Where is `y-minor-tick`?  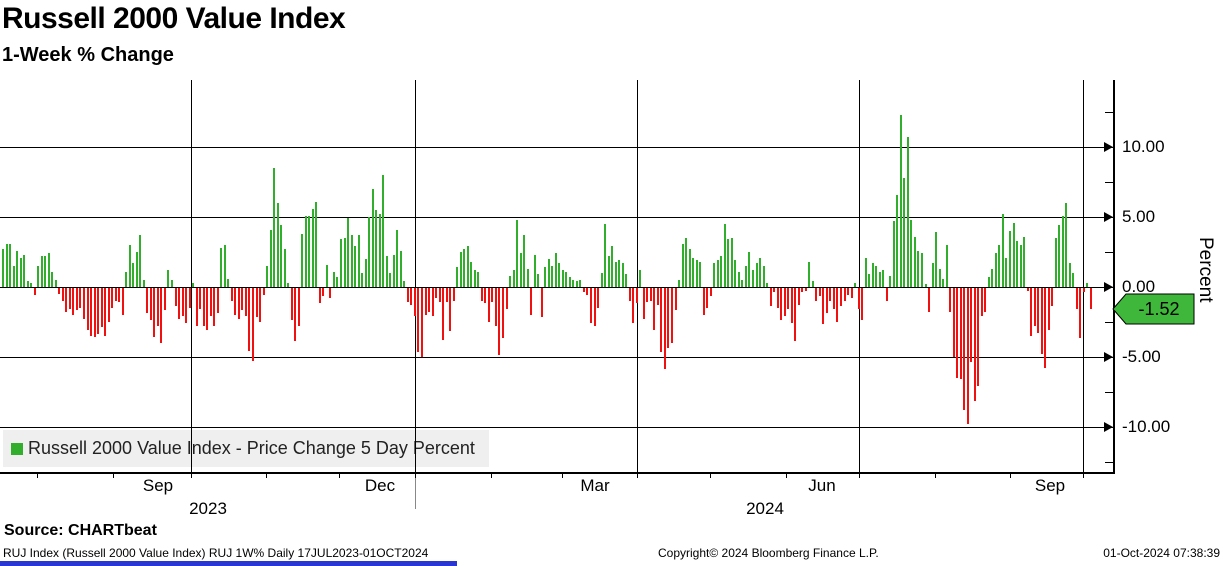
y-minor-tick is located at coordinates (1109, 252).